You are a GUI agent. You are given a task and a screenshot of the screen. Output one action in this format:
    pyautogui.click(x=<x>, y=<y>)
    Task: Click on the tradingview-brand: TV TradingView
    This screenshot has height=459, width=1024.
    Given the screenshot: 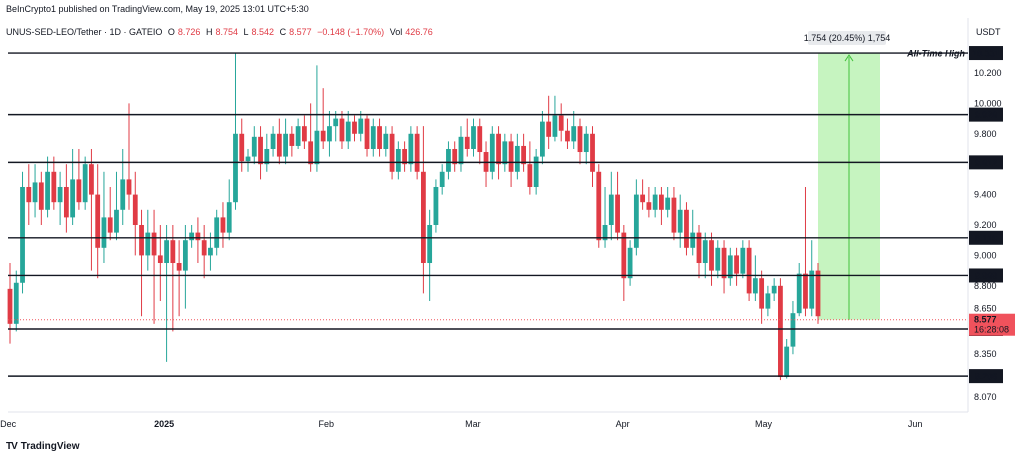 What is the action you would take?
    pyautogui.click(x=43, y=446)
    